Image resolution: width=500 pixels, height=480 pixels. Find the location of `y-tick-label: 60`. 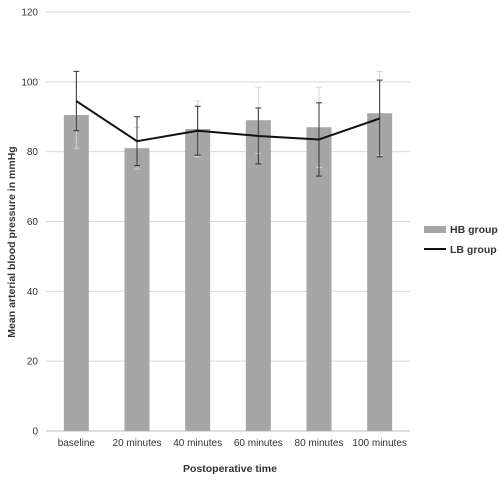

y-tick-label: 60 is located at coordinates (33, 222).